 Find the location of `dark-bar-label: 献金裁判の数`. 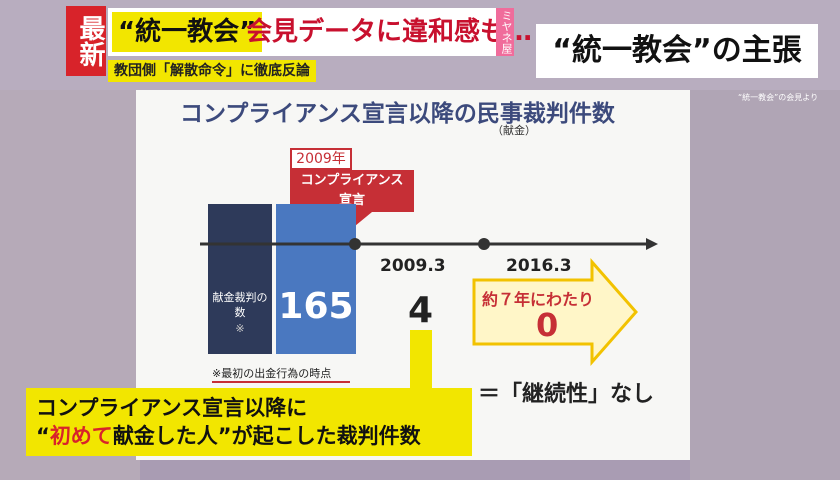

dark-bar-label: 献金裁判の数 is located at coordinates (240, 305).